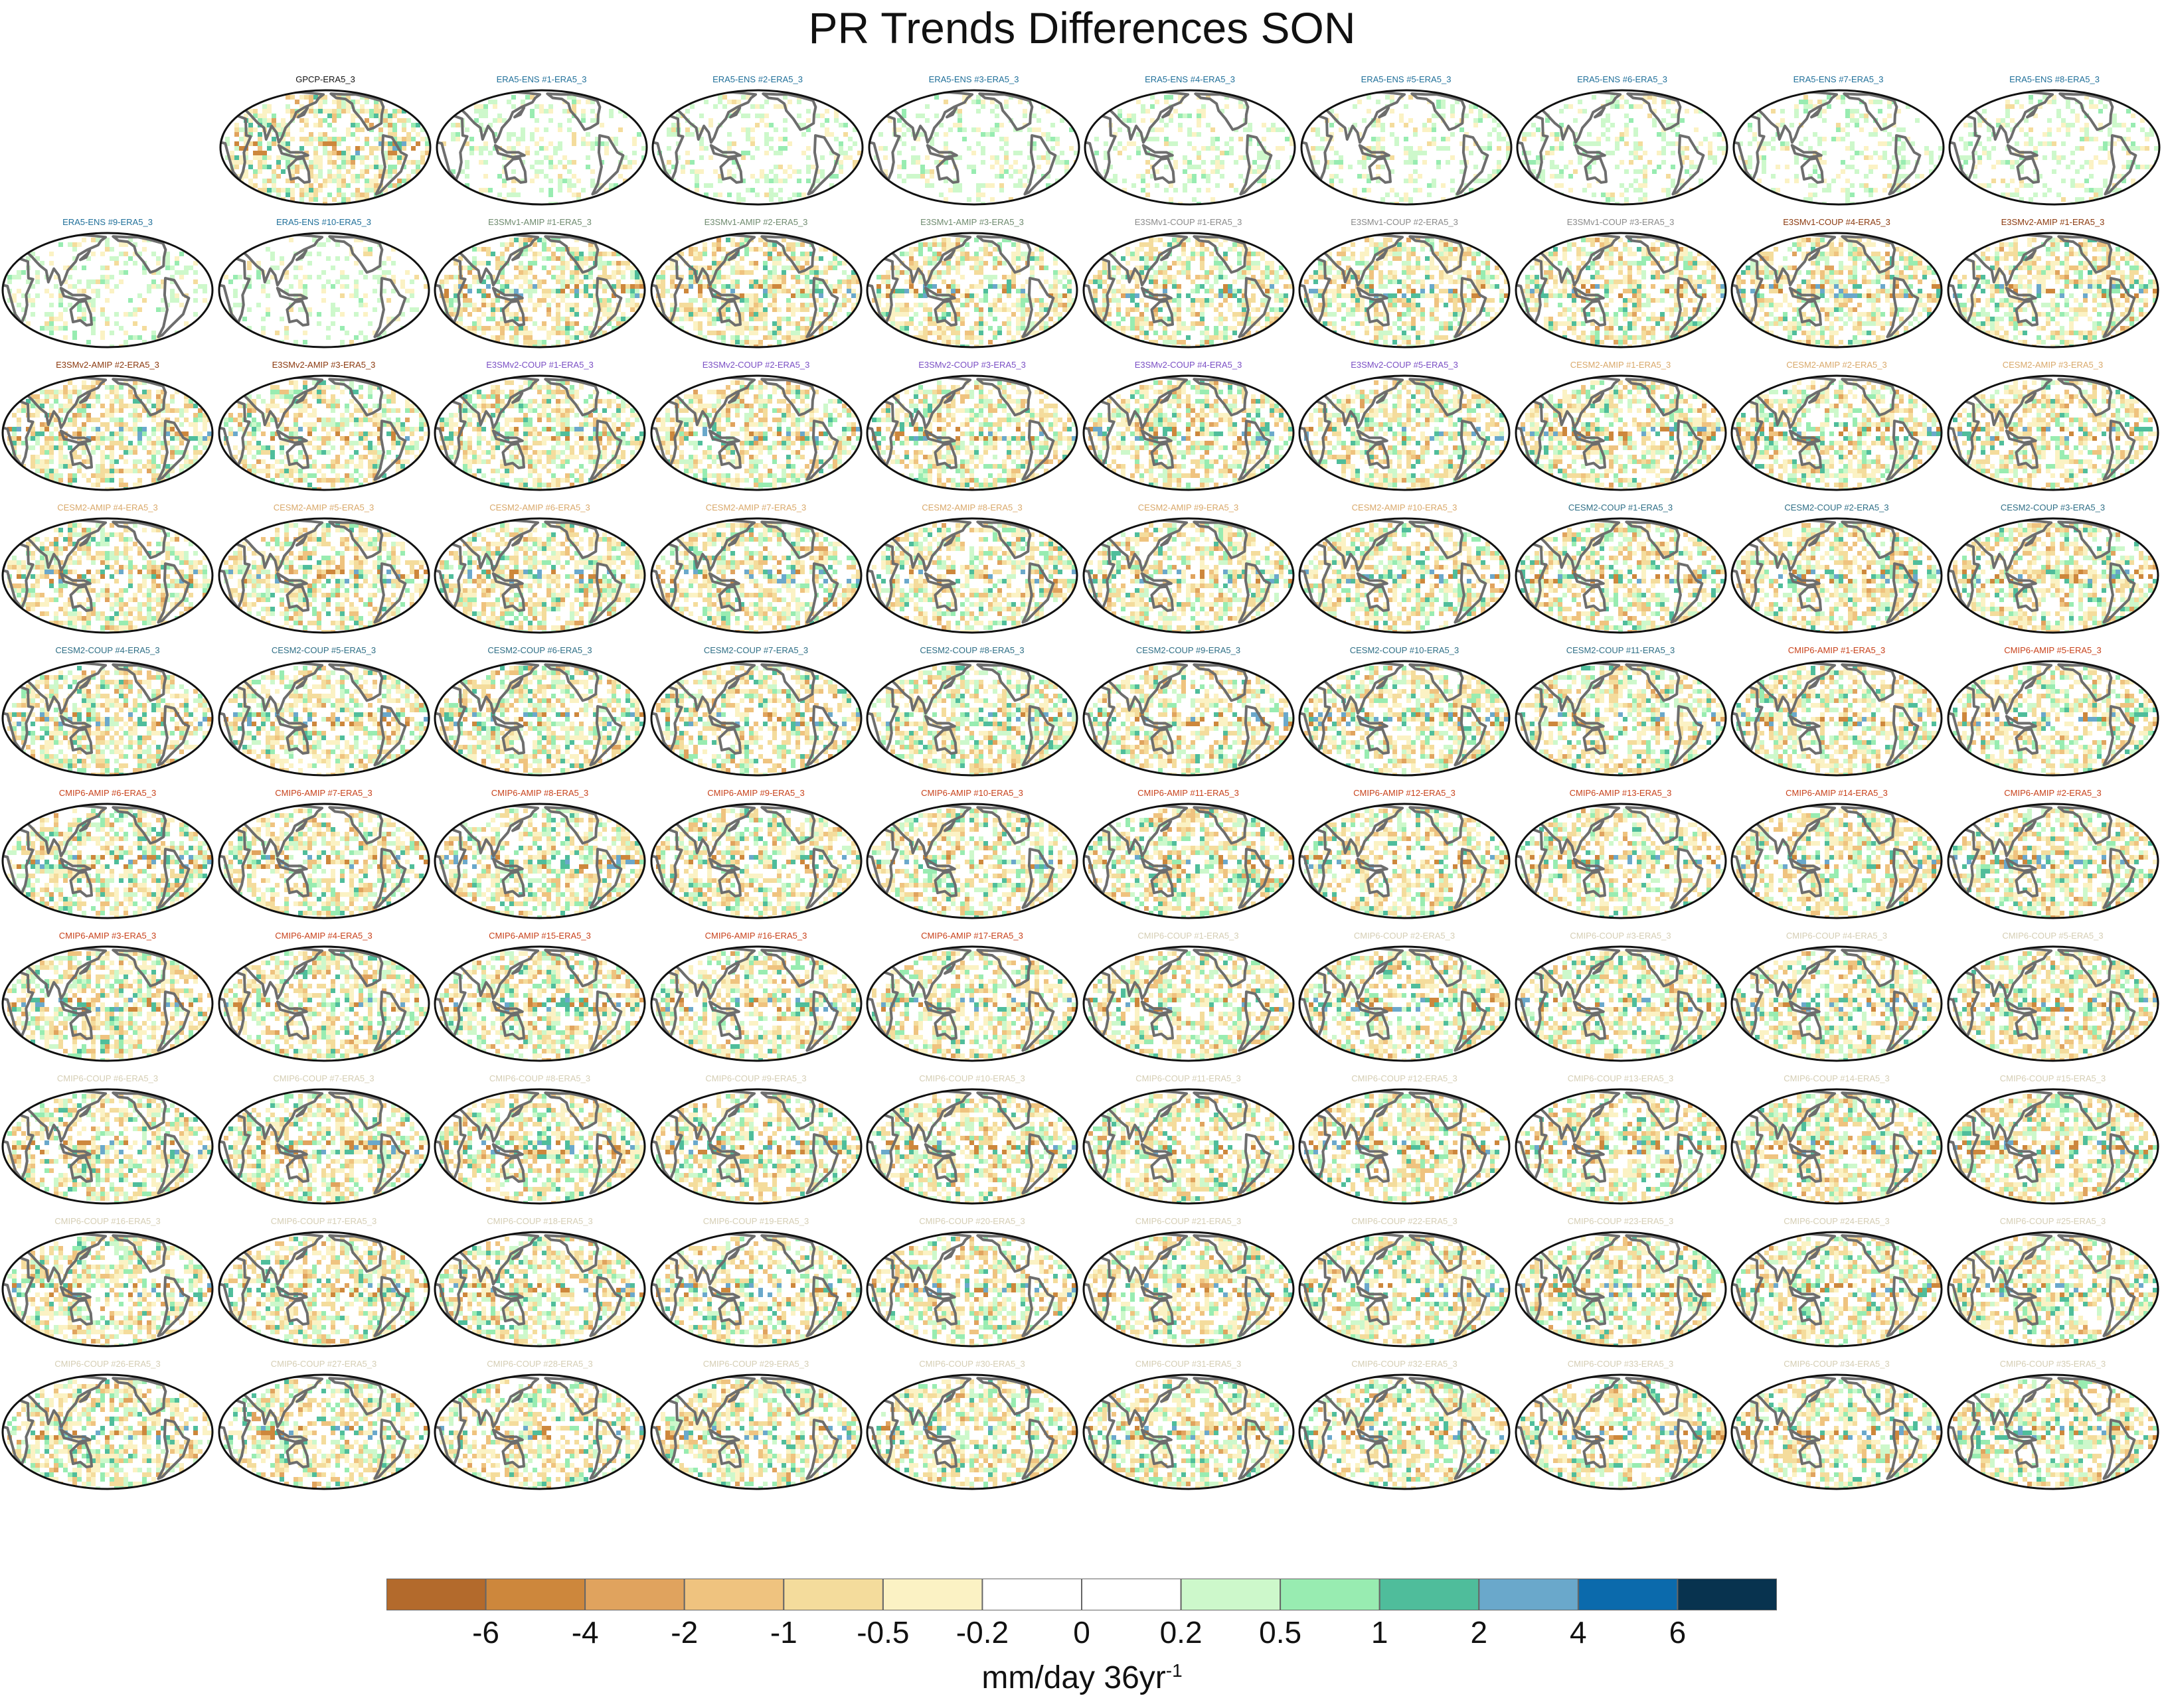  I want to click on panel-title: CMIP6-COUP #32-ERA5_3, so click(1404, 1364).